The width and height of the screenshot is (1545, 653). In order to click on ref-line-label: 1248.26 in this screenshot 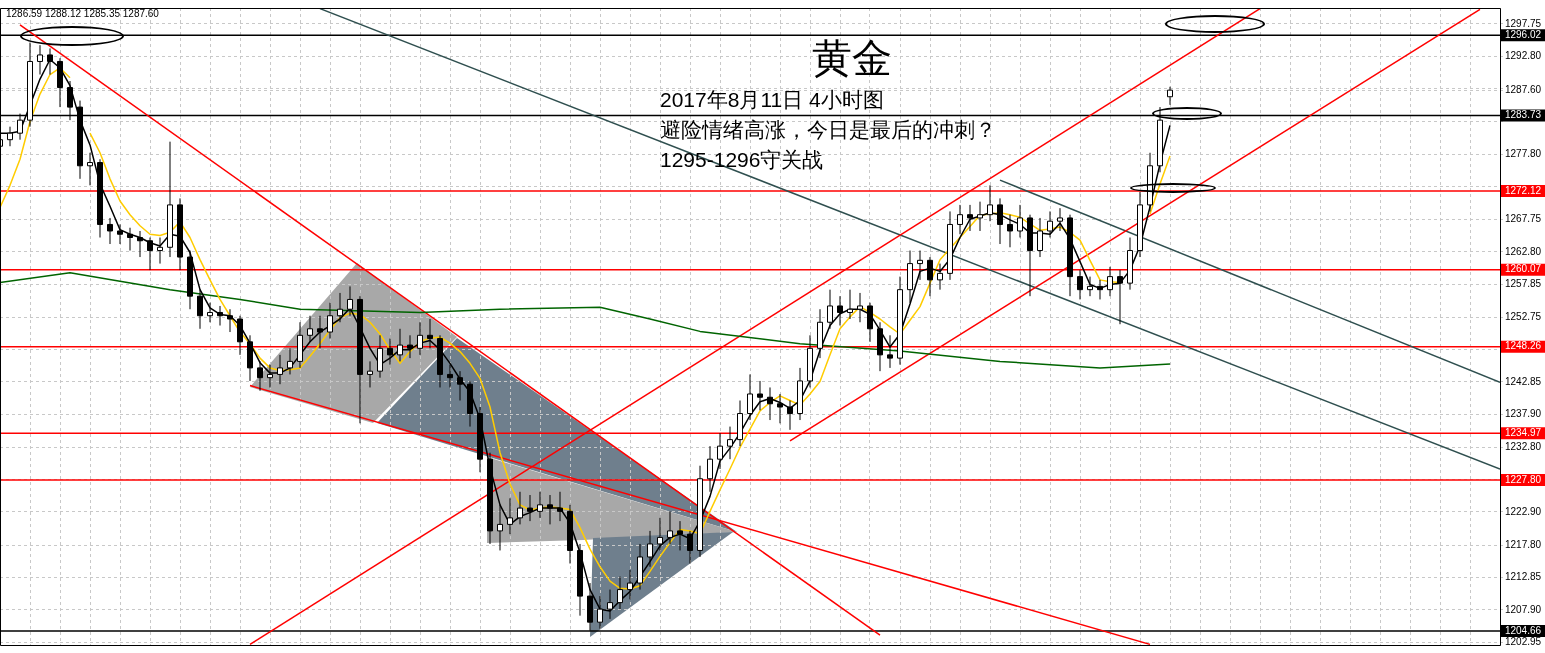, I will do `click(1523, 346)`.